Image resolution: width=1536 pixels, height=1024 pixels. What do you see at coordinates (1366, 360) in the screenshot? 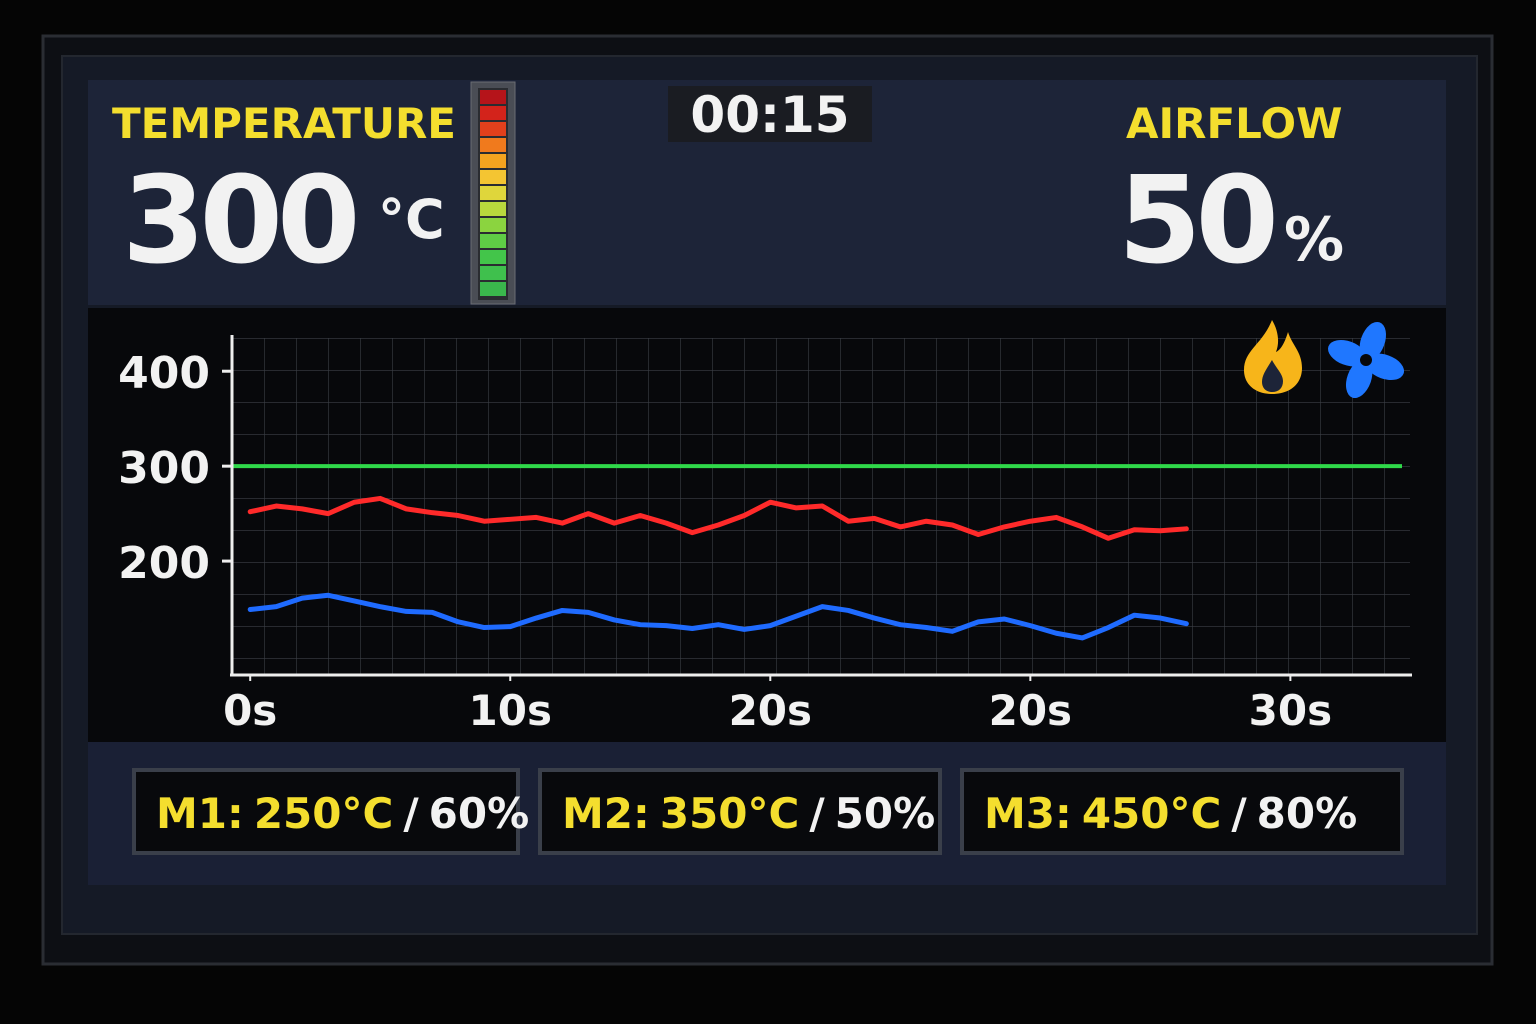
I see `fan-icon` at bounding box center [1366, 360].